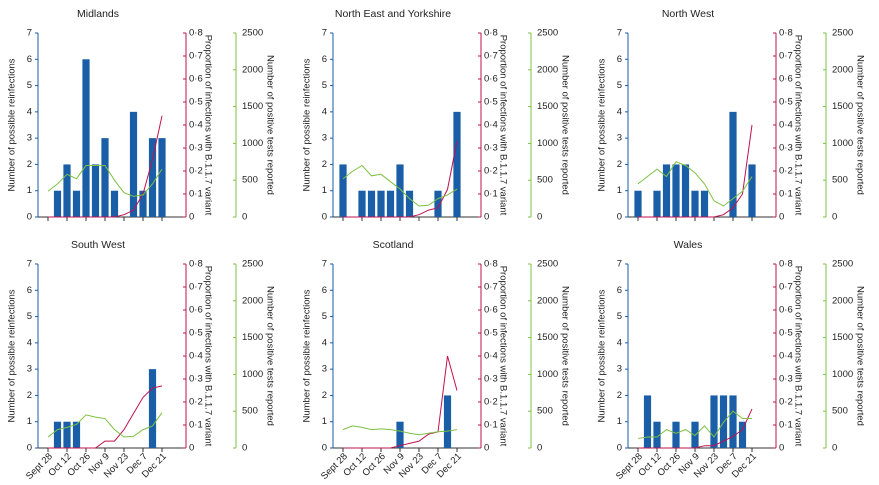 The height and width of the screenshot is (485, 879). What do you see at coordinates (786, 79) in the screenshot?
I see `y2-tick-label: 0·6` at bounding box center [786, 79].